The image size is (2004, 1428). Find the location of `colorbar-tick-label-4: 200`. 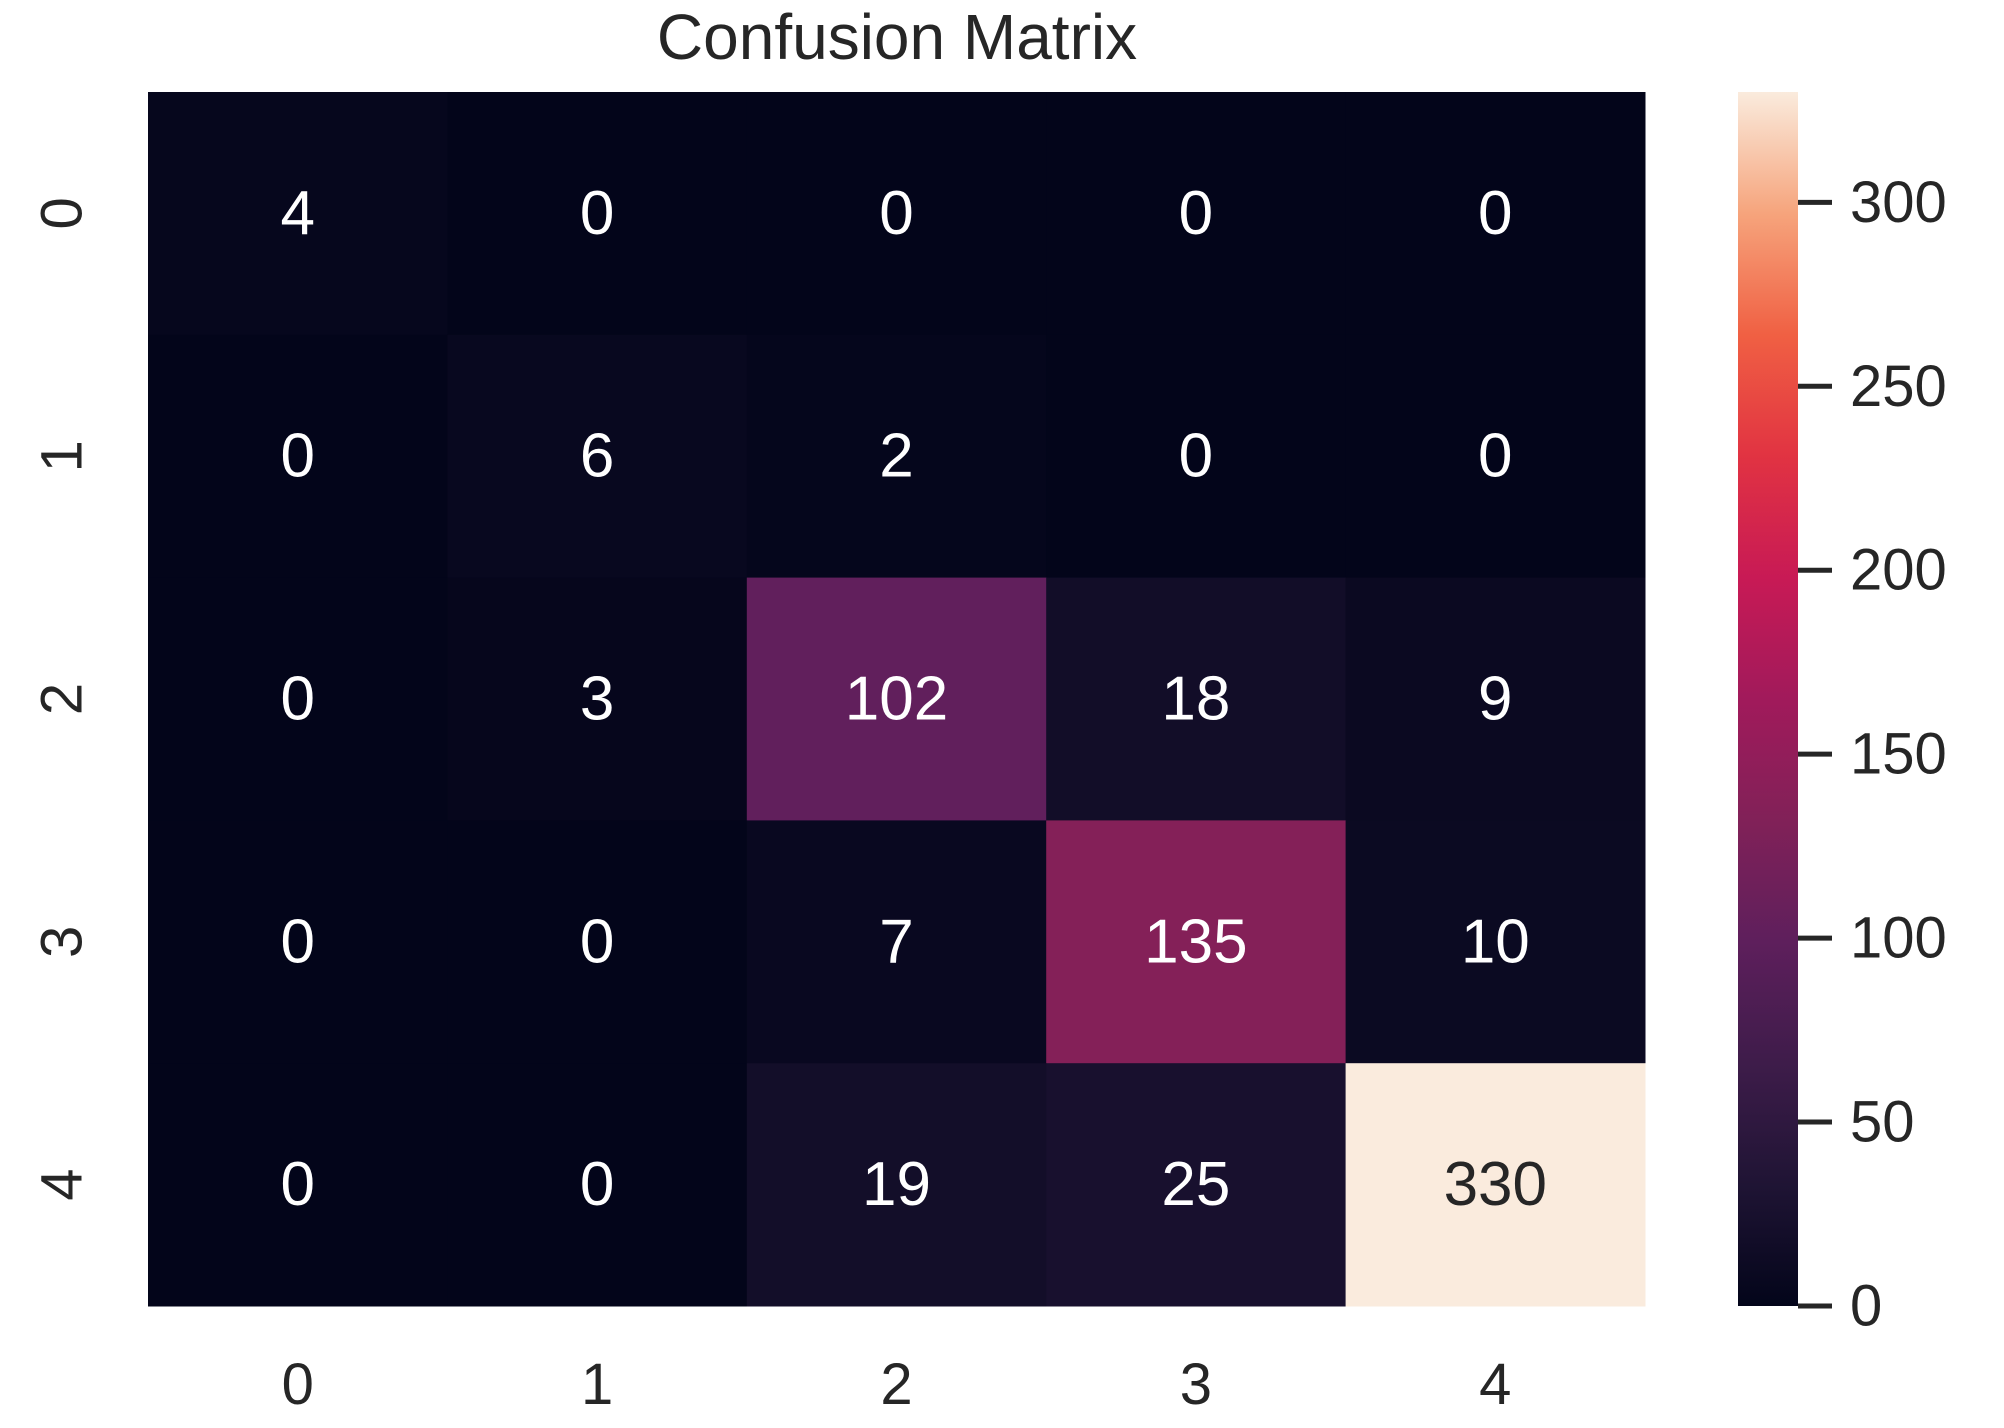

colorbar-tick-label-4: 200 is located at coordinates (1898, 570).